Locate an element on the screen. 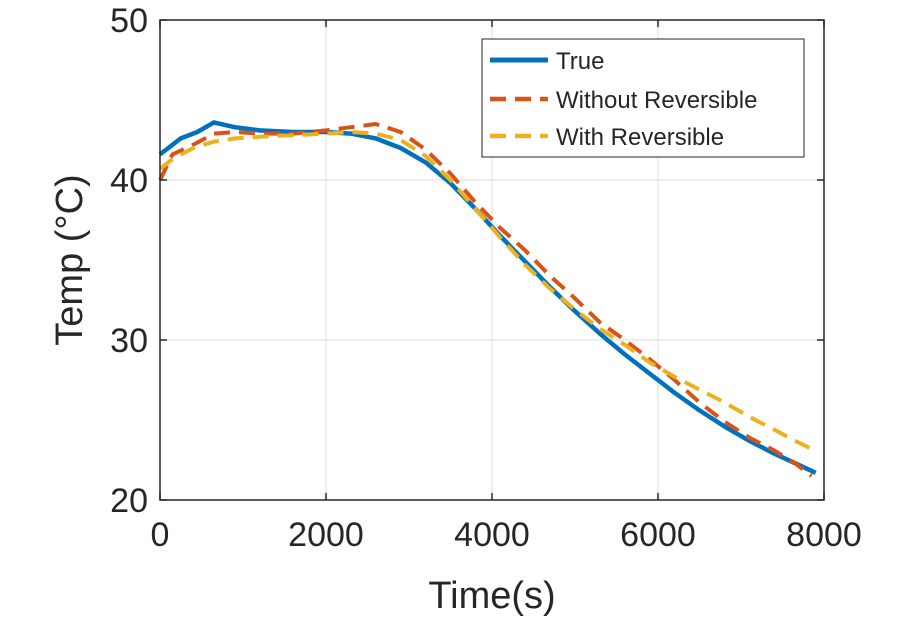 The image size is (902, 624). y-tick-label: 30 is located at coordinates (129, 341).